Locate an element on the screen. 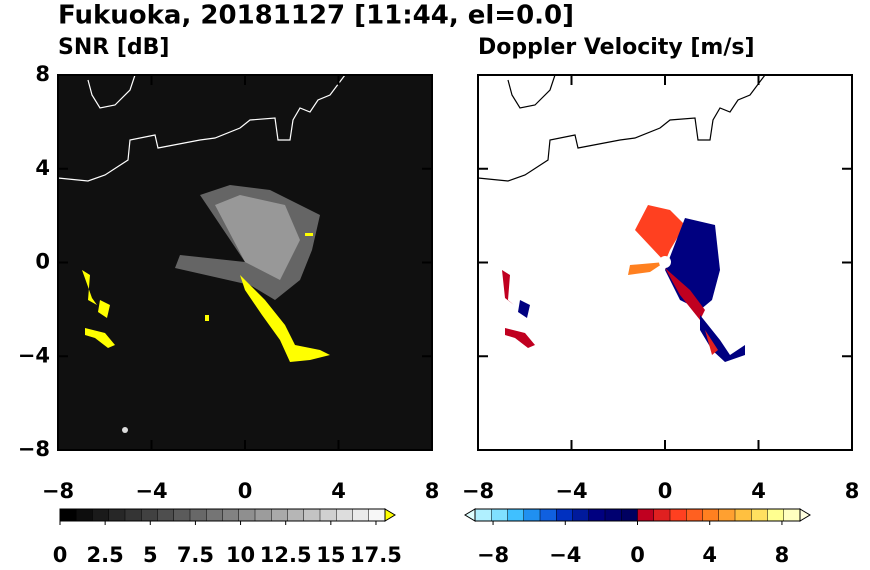 The height and width of the screenshot is (570, 870). y-tick-label: 4 is located at coordinates (42, 168).